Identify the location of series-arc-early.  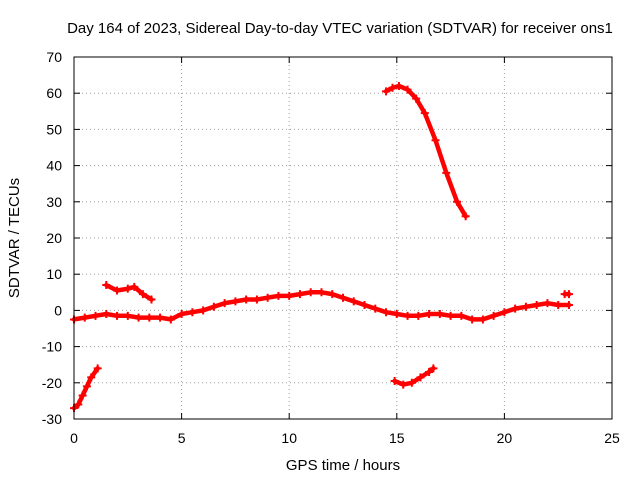
(129, 292).